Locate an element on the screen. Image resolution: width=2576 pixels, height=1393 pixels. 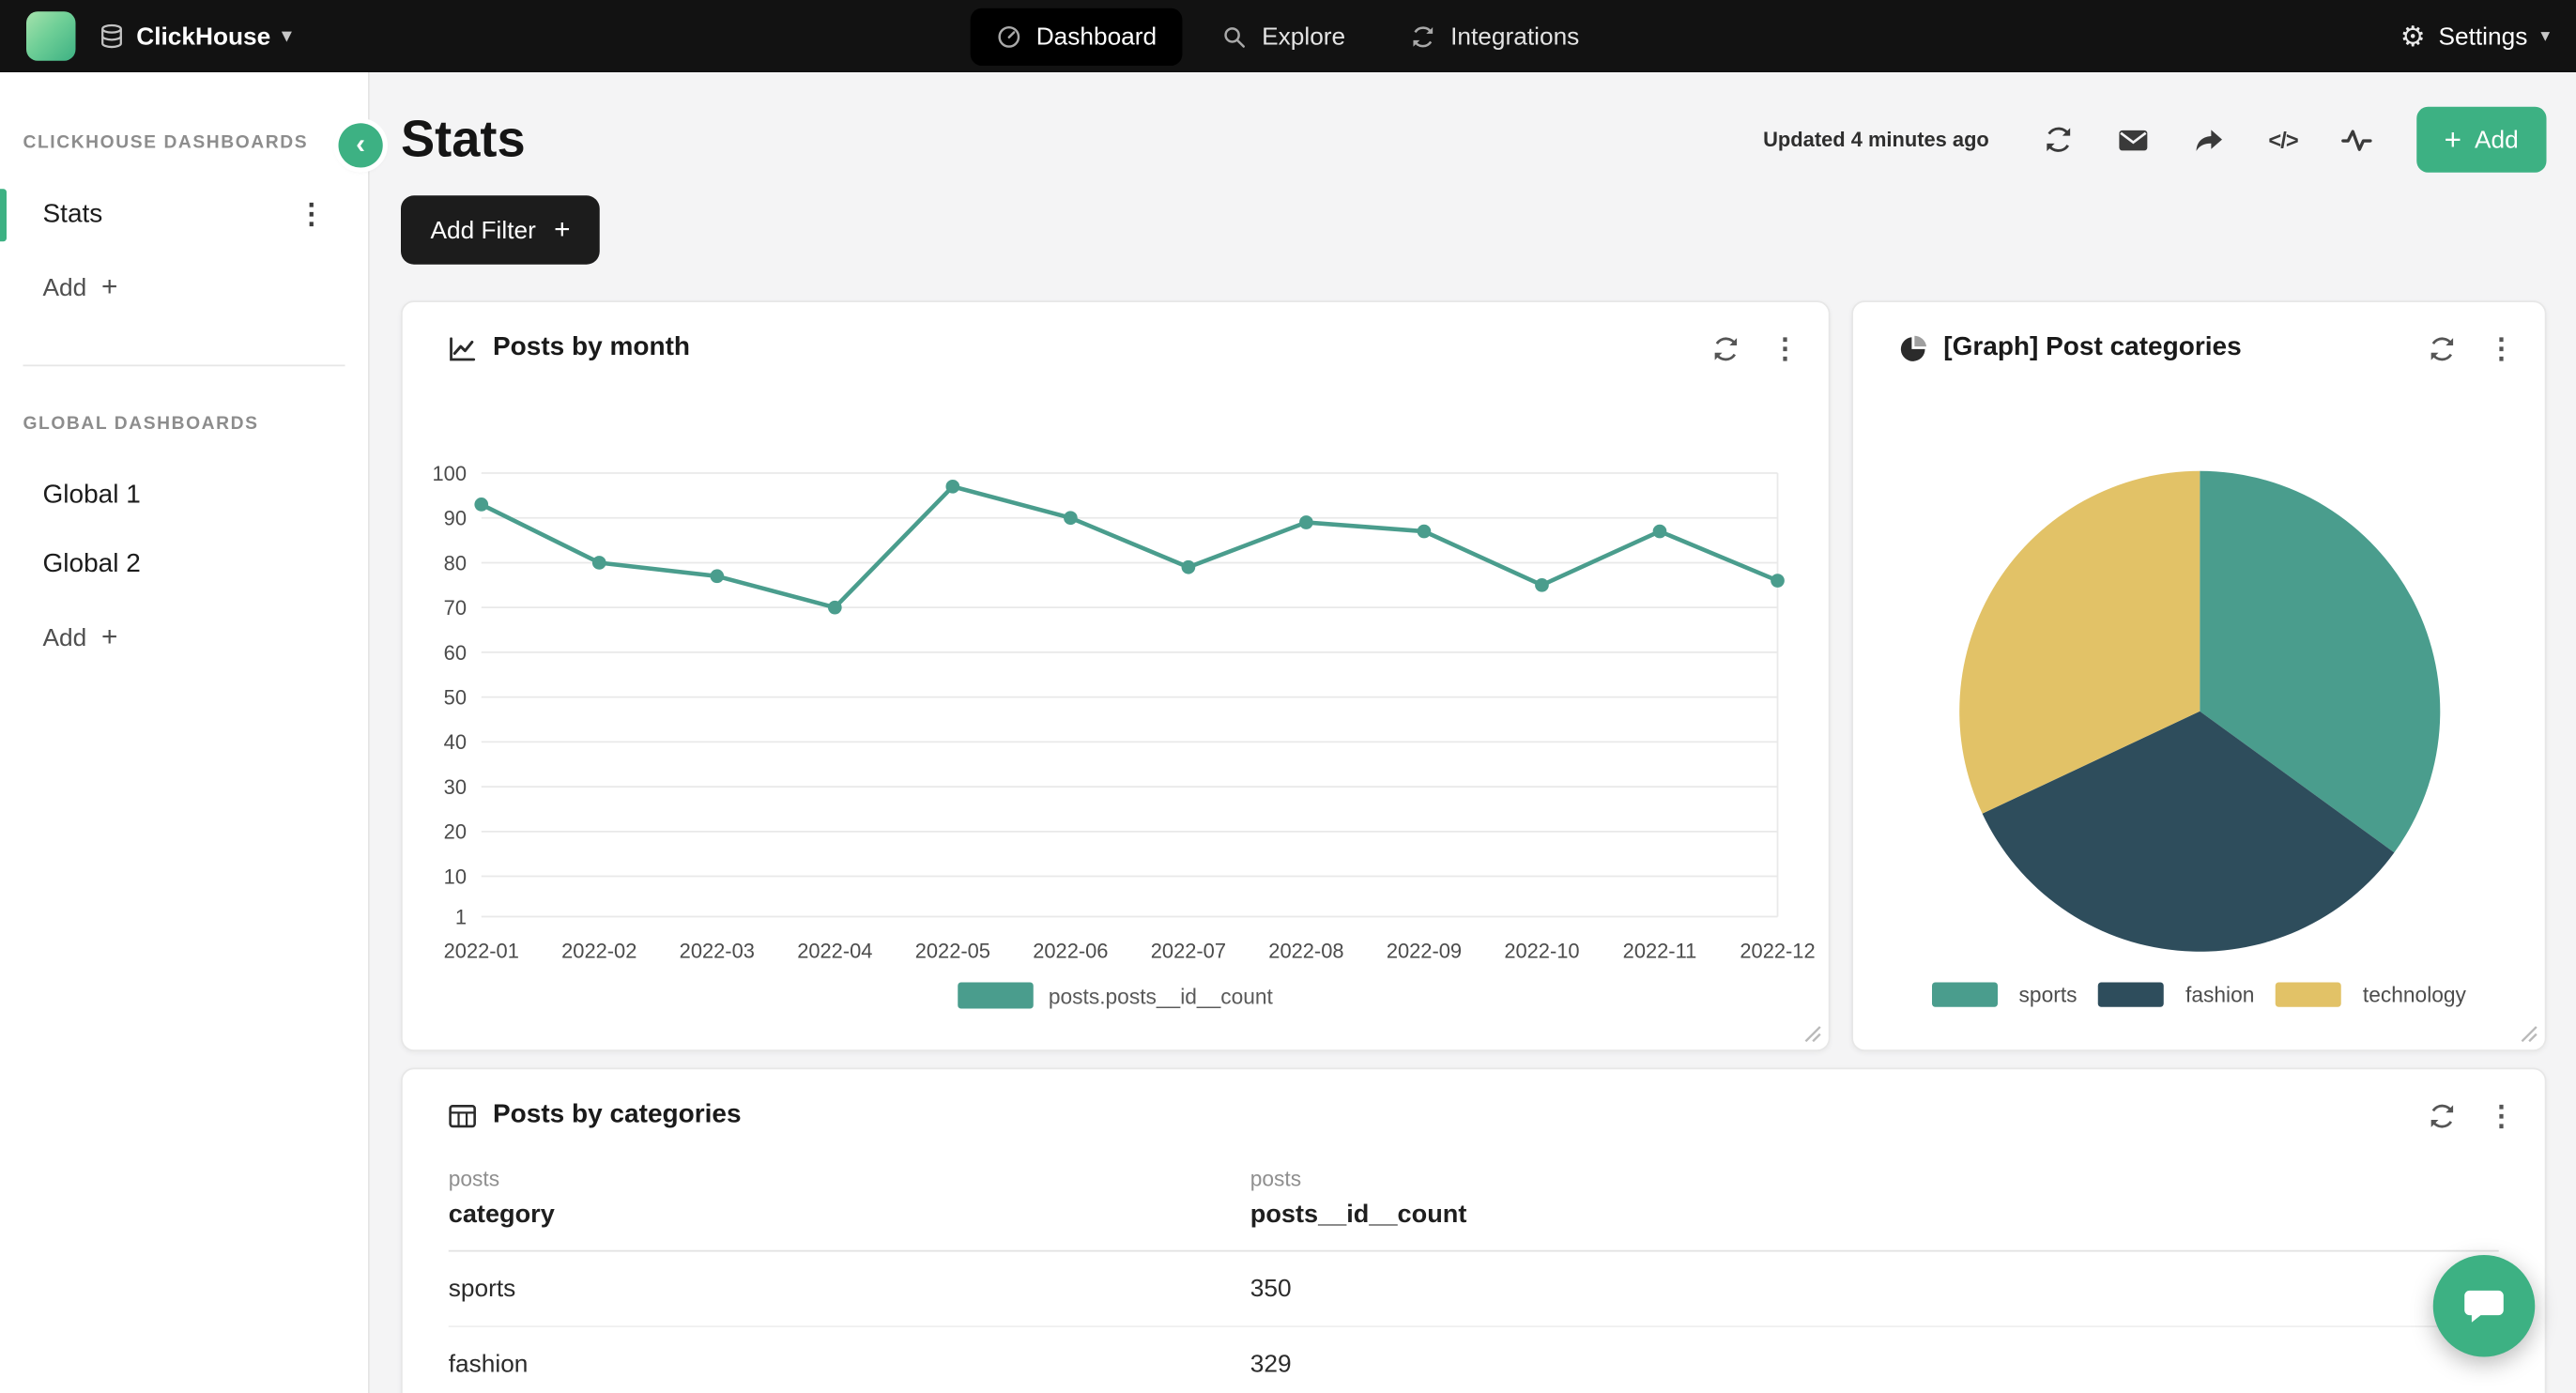
svg-text: 40 is located at coordinates (455, 742).